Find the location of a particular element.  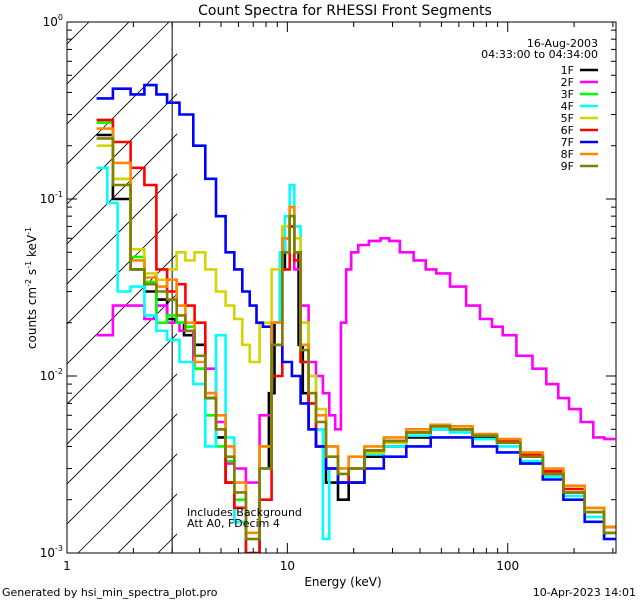

legend-label-9F: 9F is located at coordinates (567, 166).